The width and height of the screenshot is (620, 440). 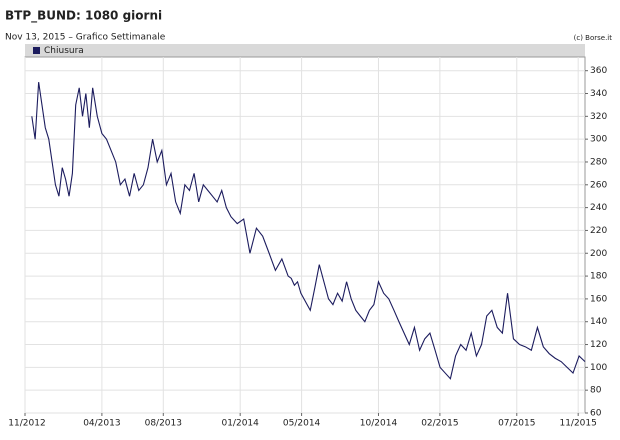 I want to click on subtitle: Nov 13, 2015 – Grafico Settimanale, so click(x=85, y=38).